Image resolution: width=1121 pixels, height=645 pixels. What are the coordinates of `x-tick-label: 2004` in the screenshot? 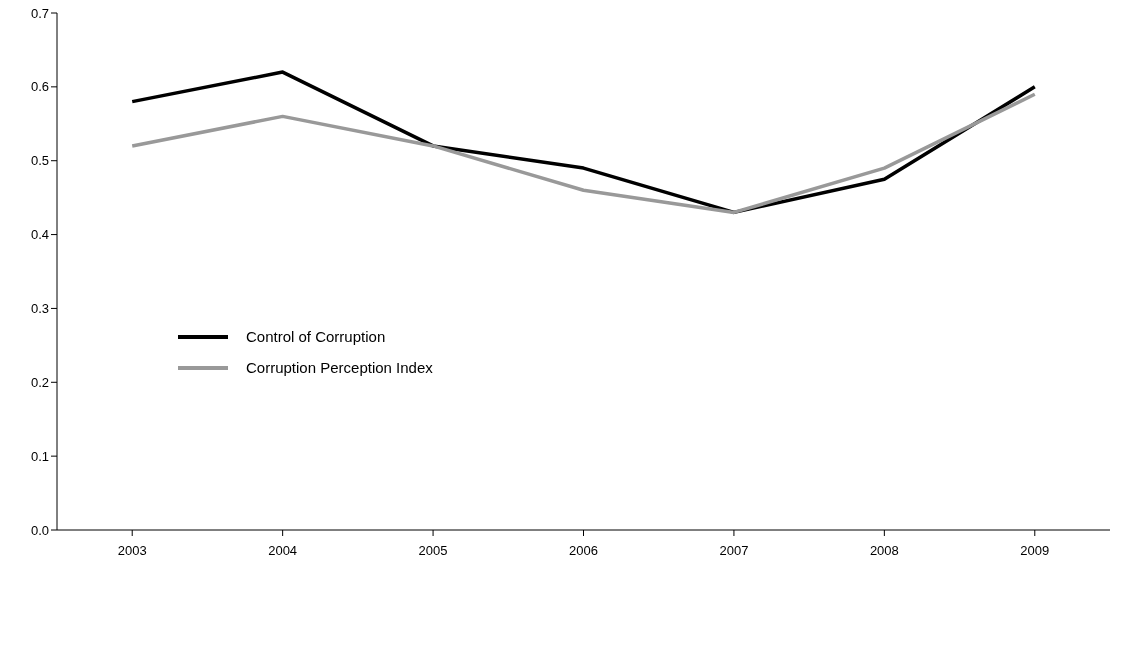 It's located at (283, 551).